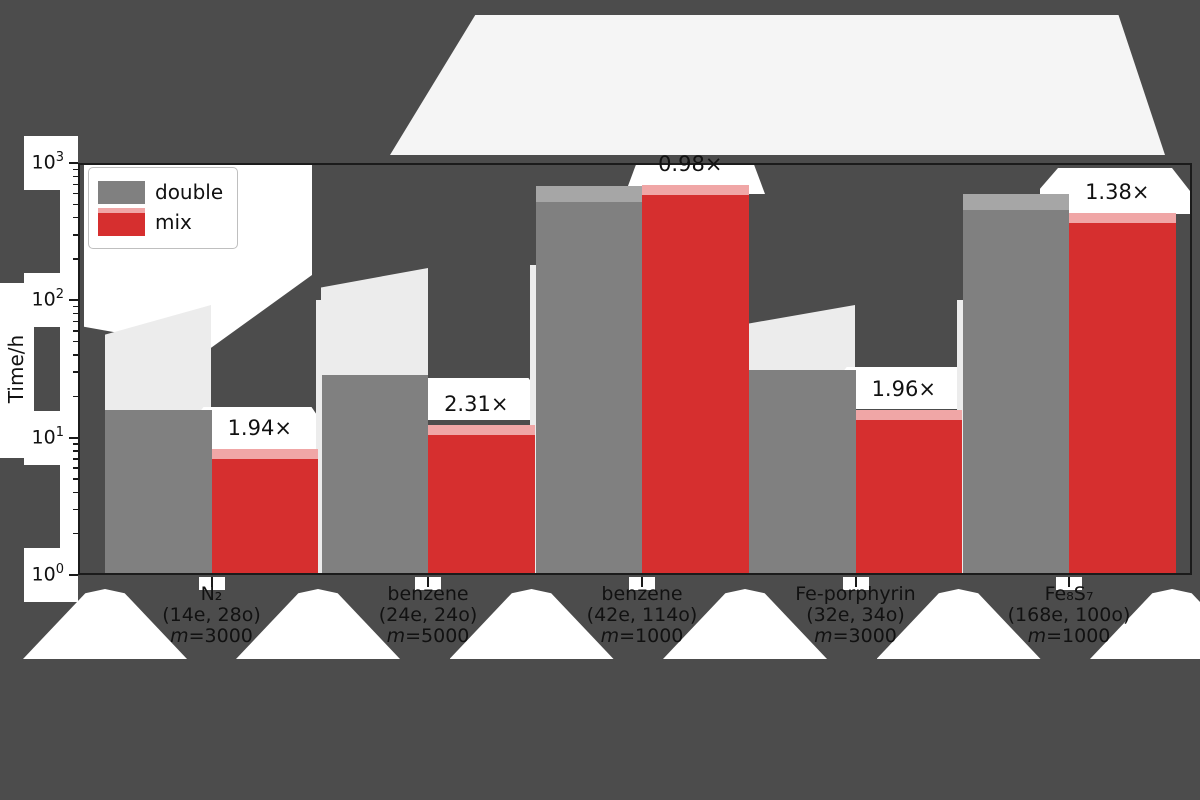 The height and width of the screenshot is (800, 1200). I want to click on legend: double mix, so click(163, 208).